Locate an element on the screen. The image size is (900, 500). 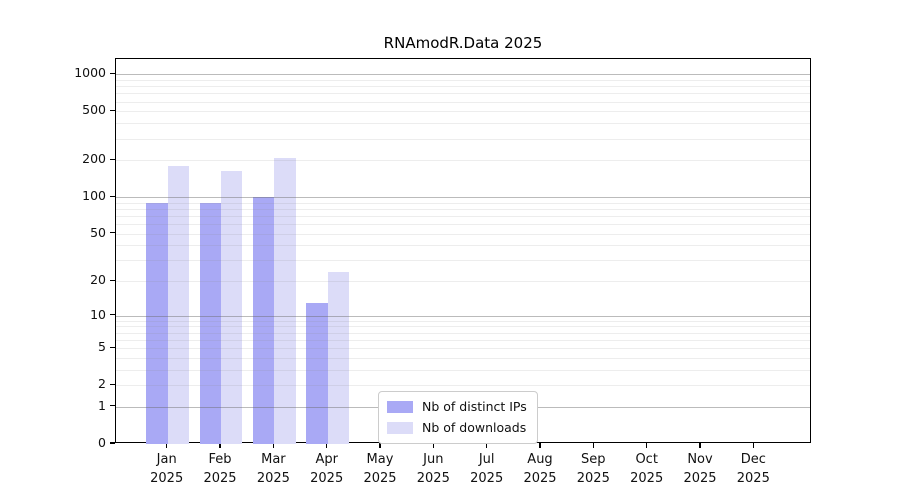
legend-swatch-downloads is located at coordinates (400, 427).